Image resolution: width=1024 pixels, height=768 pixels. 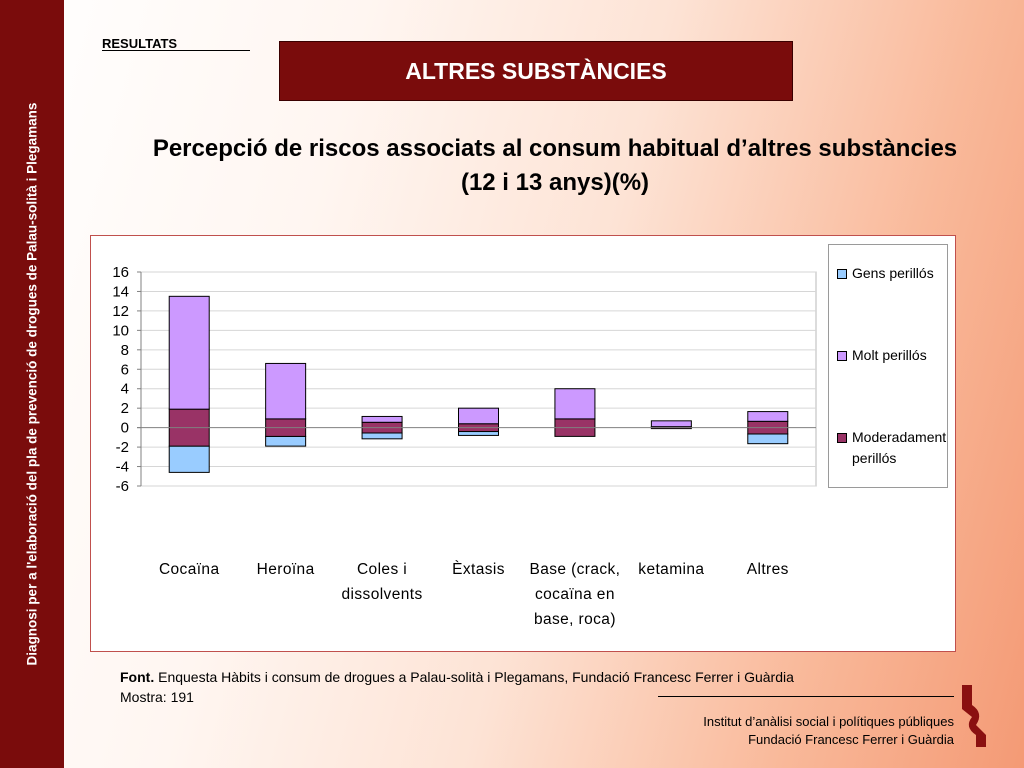 What do you see at coordinates (122, 467) in the screenshot?
I see `y-tick-label: -4` at bounding box center [122, 467].